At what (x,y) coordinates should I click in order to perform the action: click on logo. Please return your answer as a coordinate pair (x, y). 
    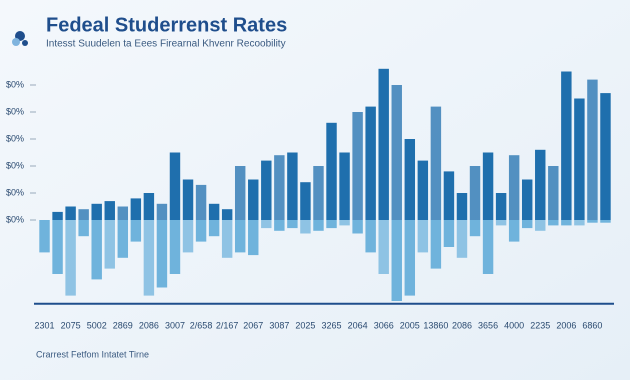
    Looking at the image, I should click on (25, 43).